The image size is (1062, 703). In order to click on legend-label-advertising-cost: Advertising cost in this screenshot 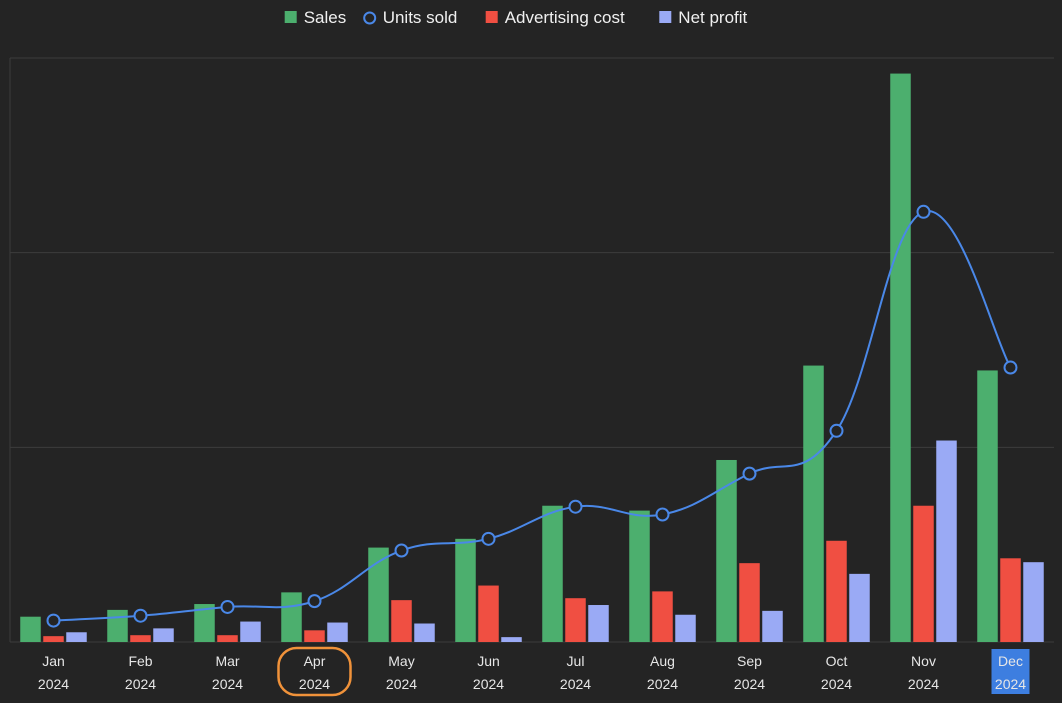, I will do `click(565, 17)`.